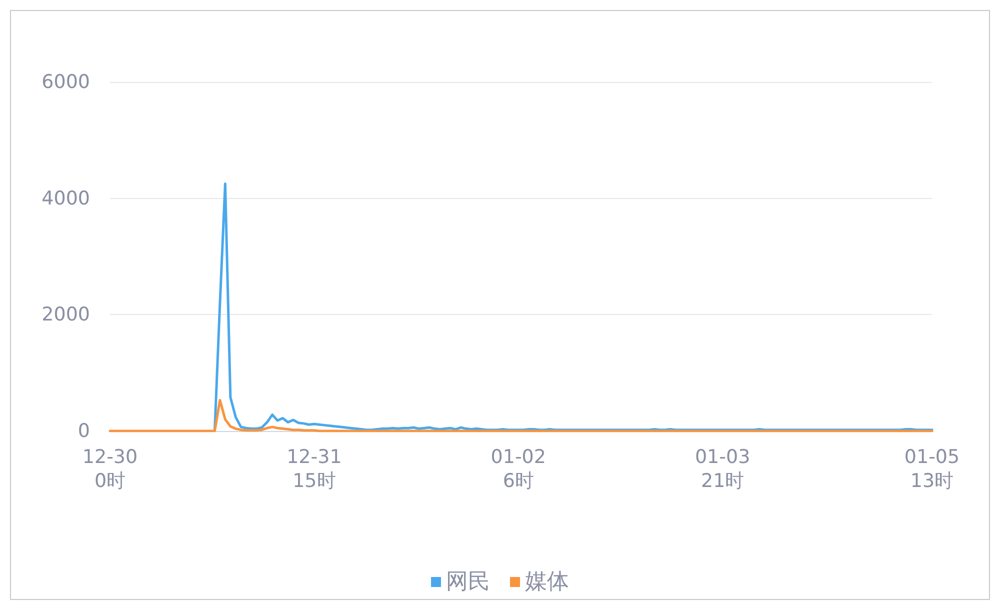 This screenshot has width=1000, height=610. What do you see at coordinates (547, 582) in the screenshot?
I see `legend-label: 媒体` at bounding box center [547, 582].